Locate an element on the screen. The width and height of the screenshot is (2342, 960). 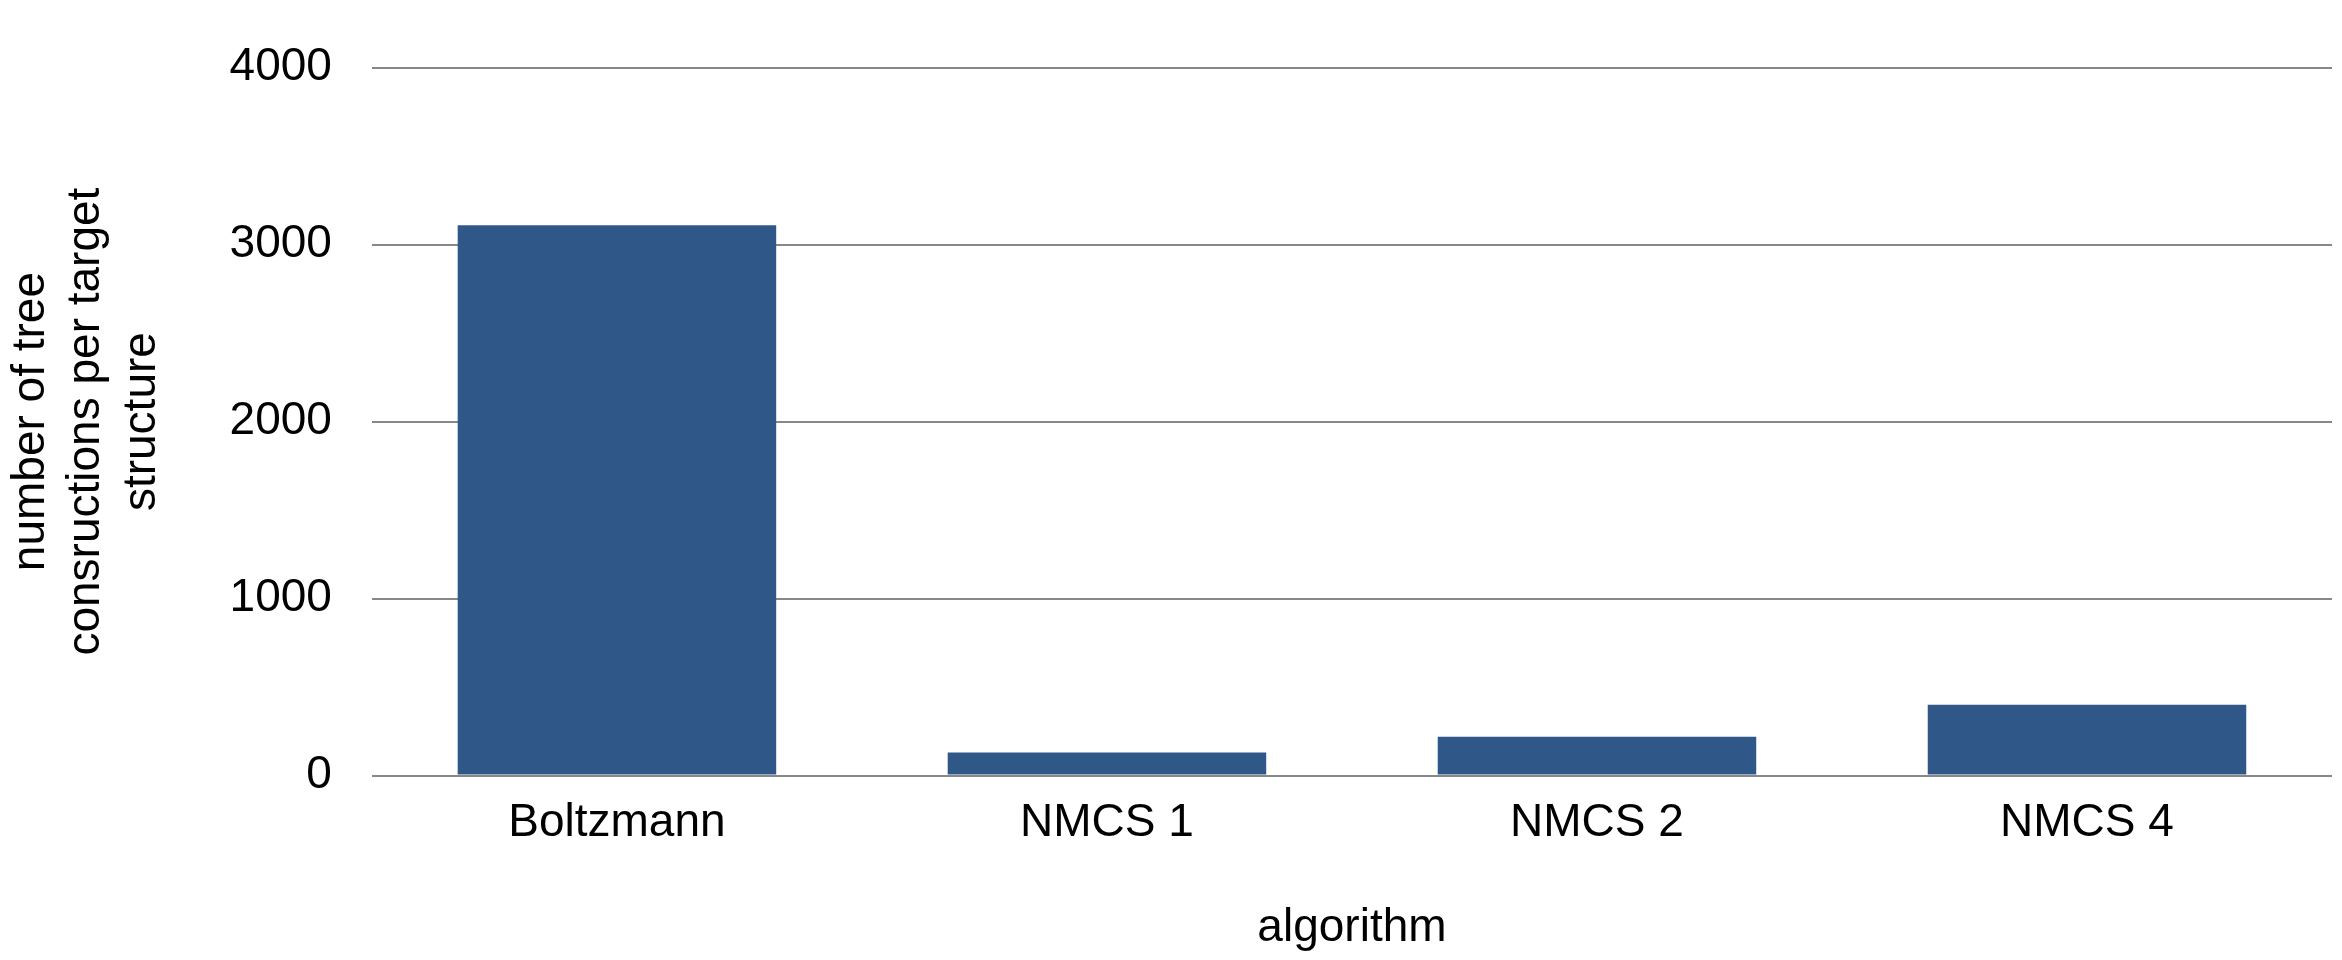
x-tick-label: NMCS 4 is located at coordinates (2087, 819).